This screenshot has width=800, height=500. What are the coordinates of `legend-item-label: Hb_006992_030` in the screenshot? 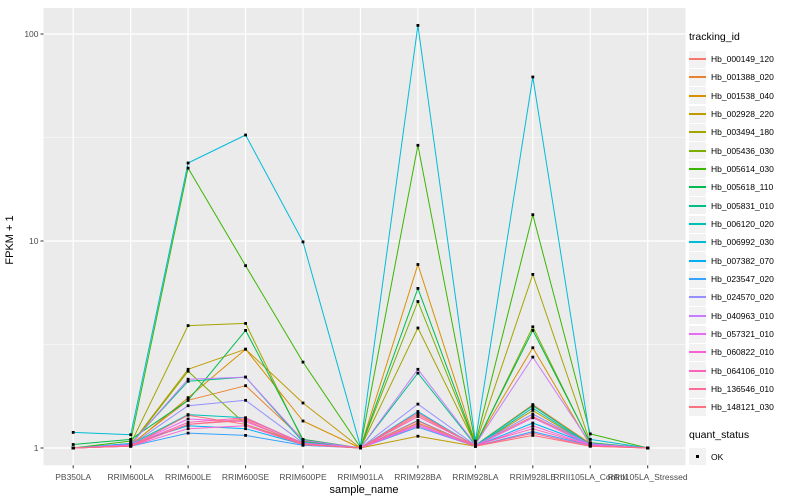 It's located at (742, 242).